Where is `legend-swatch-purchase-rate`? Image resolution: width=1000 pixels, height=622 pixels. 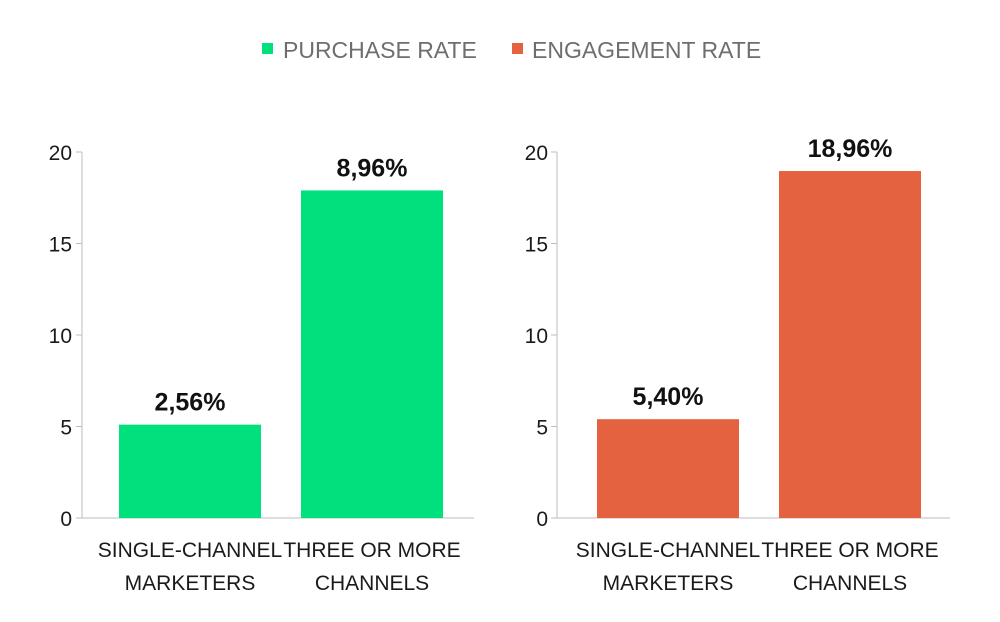 legend-swatch-purchase-rate is located at coordinates (267, 48).